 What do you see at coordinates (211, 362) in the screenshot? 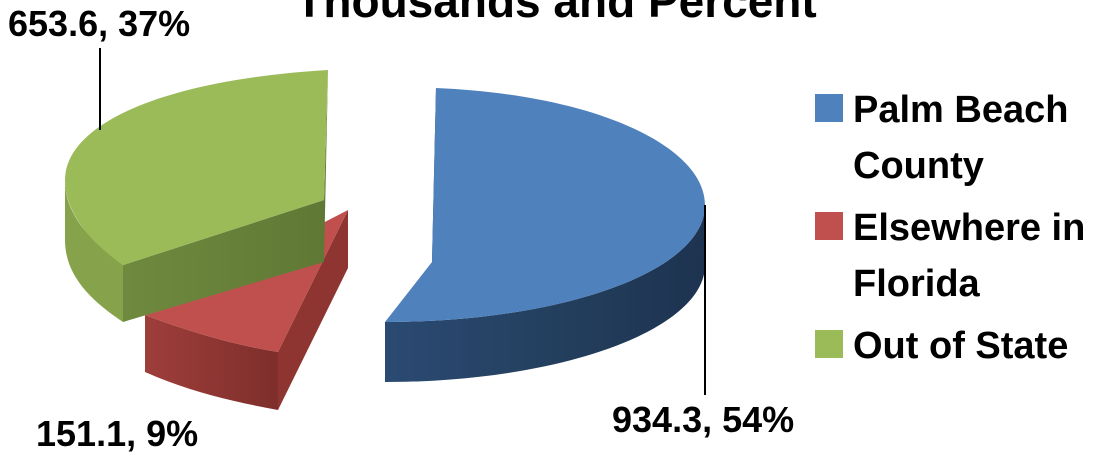
I see `slice-elsewhere-in-florida-side` at bounding box center [211, 362].